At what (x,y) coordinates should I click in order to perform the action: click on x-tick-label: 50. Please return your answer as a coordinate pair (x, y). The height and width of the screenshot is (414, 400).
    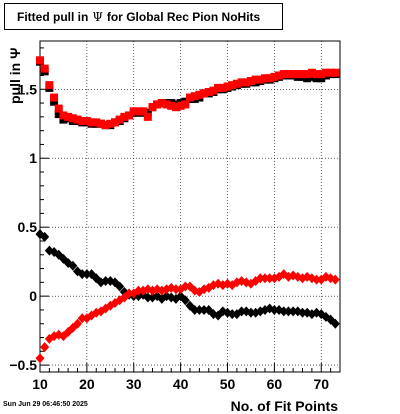
    Looking at the image, I should click on (228, 384).